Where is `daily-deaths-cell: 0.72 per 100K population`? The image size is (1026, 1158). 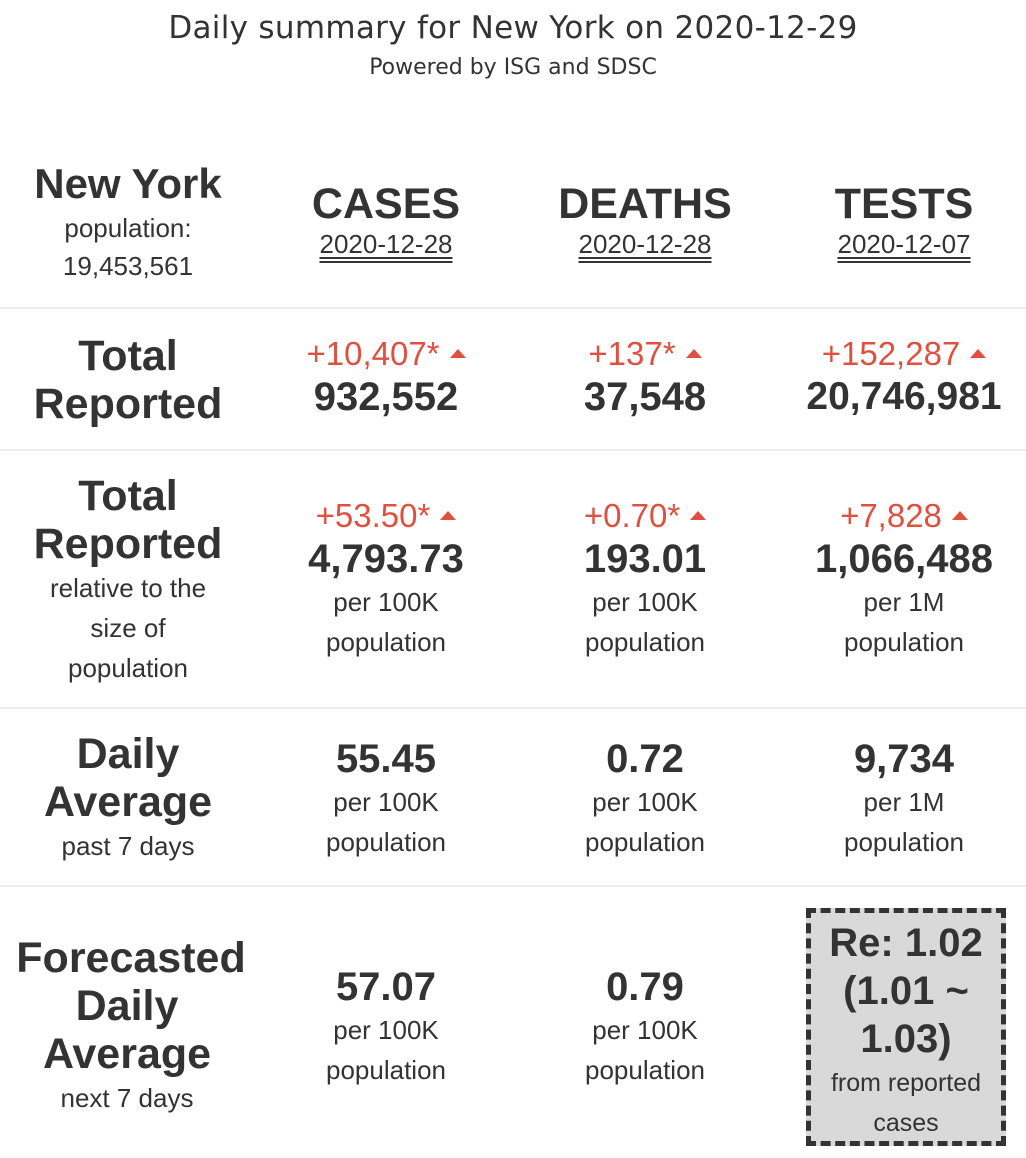
daily-deaths-cell: 0.72 per 100K population is located at coordinates (645, 799).